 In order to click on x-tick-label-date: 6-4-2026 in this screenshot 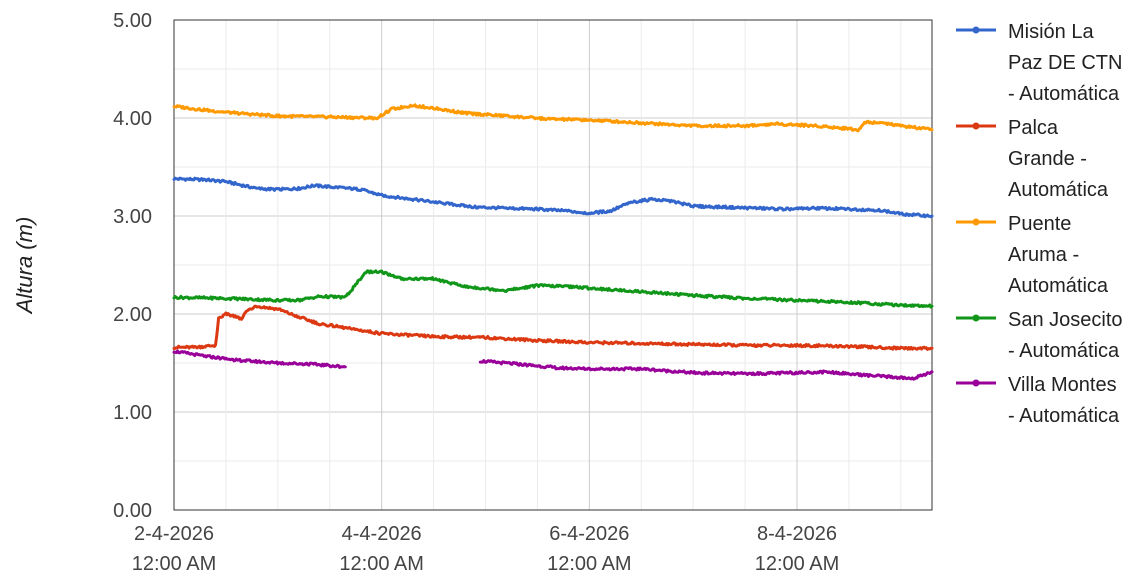, I will do `click(589, 534)`.